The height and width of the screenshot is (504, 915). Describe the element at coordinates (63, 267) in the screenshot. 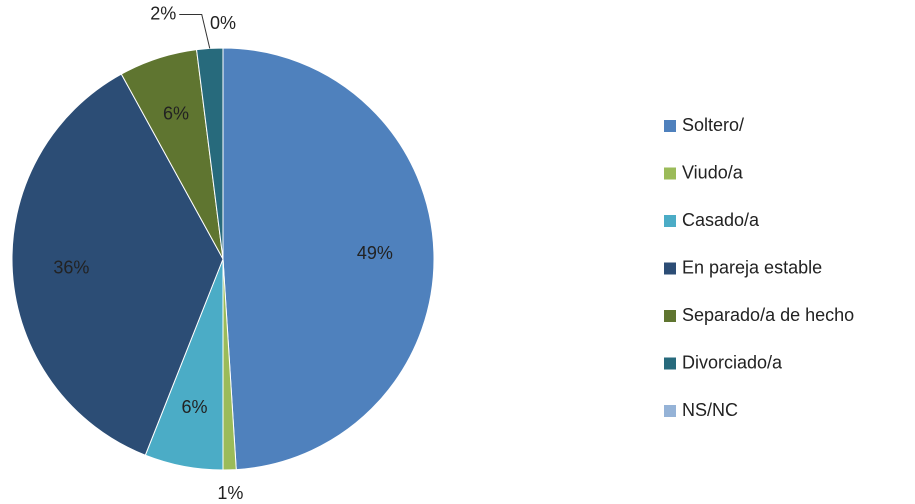

I see `data-label-value: 36` at that location.